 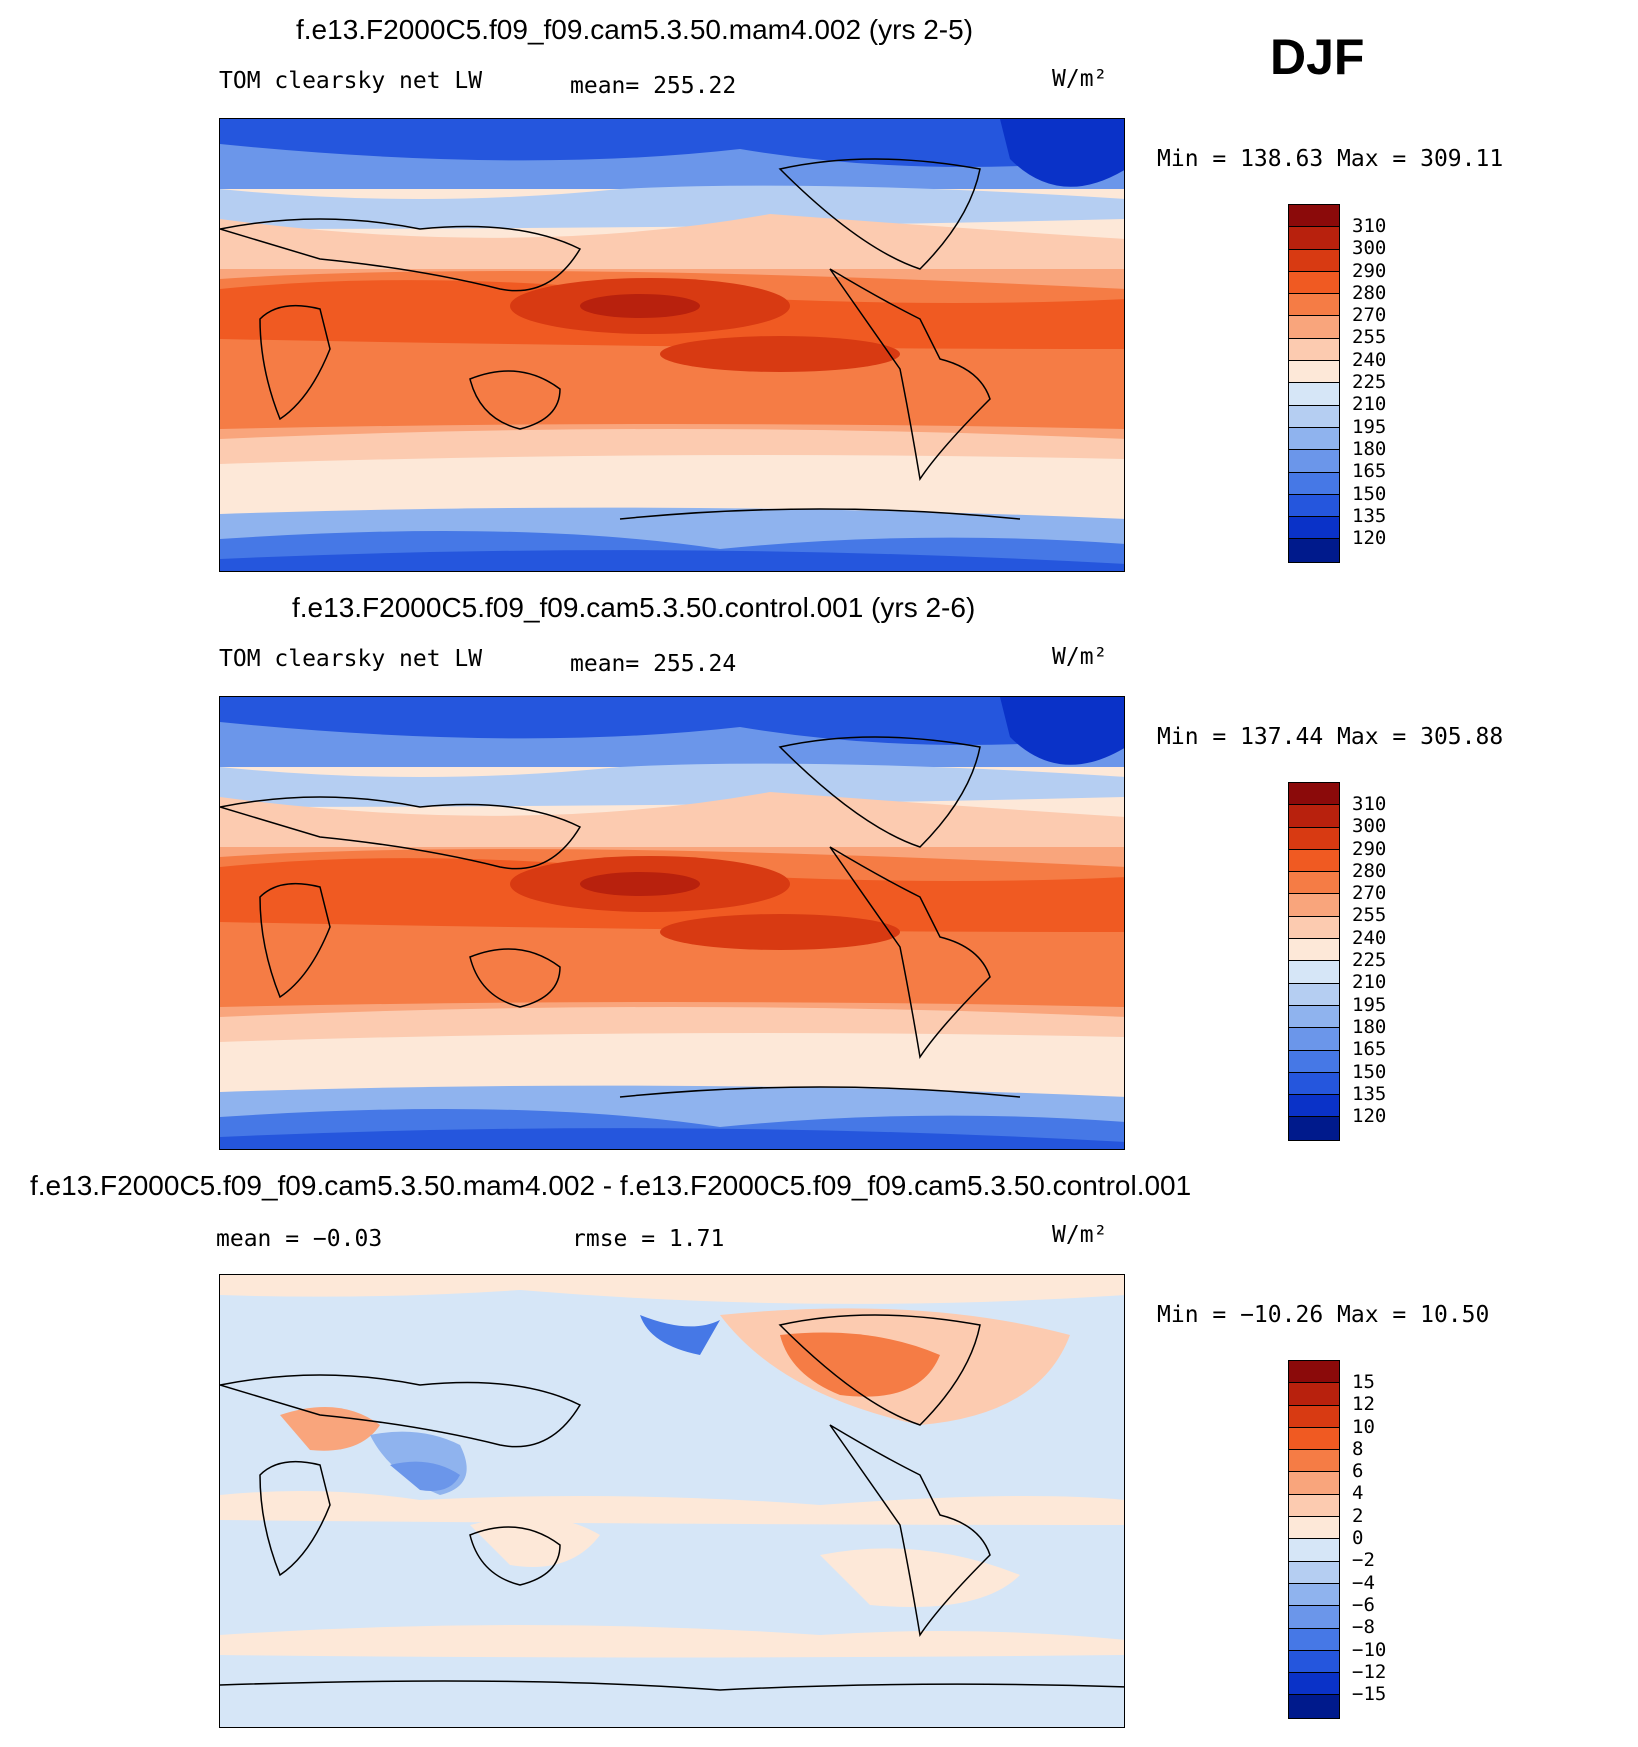 I want to click on panel-2-variable-label: TOM clearsky net LW, so click(x=351, y=659).